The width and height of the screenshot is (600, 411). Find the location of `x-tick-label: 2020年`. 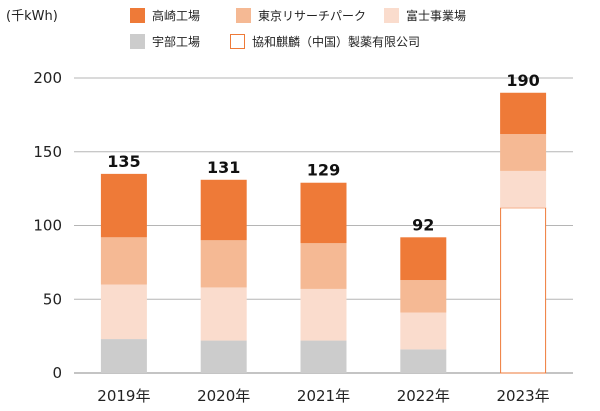

x-tick-label: 2020年 is located at coordinates (223, 396).